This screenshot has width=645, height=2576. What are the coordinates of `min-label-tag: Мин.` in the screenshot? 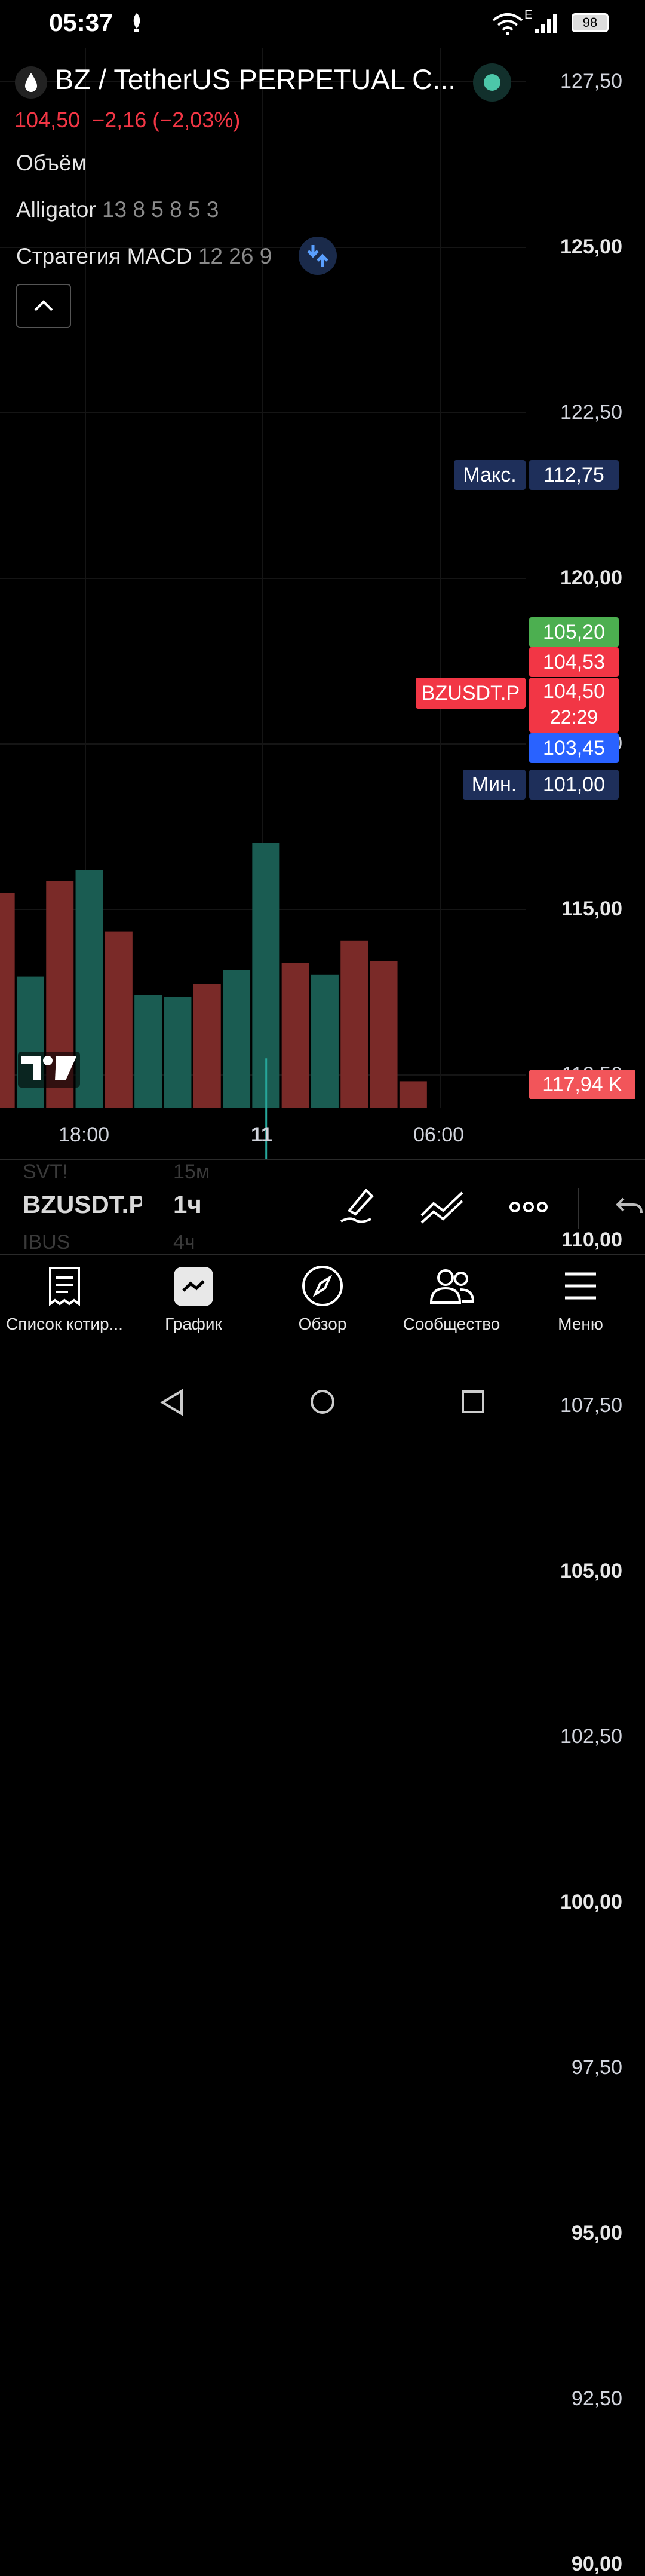 It's located at (494, 785).